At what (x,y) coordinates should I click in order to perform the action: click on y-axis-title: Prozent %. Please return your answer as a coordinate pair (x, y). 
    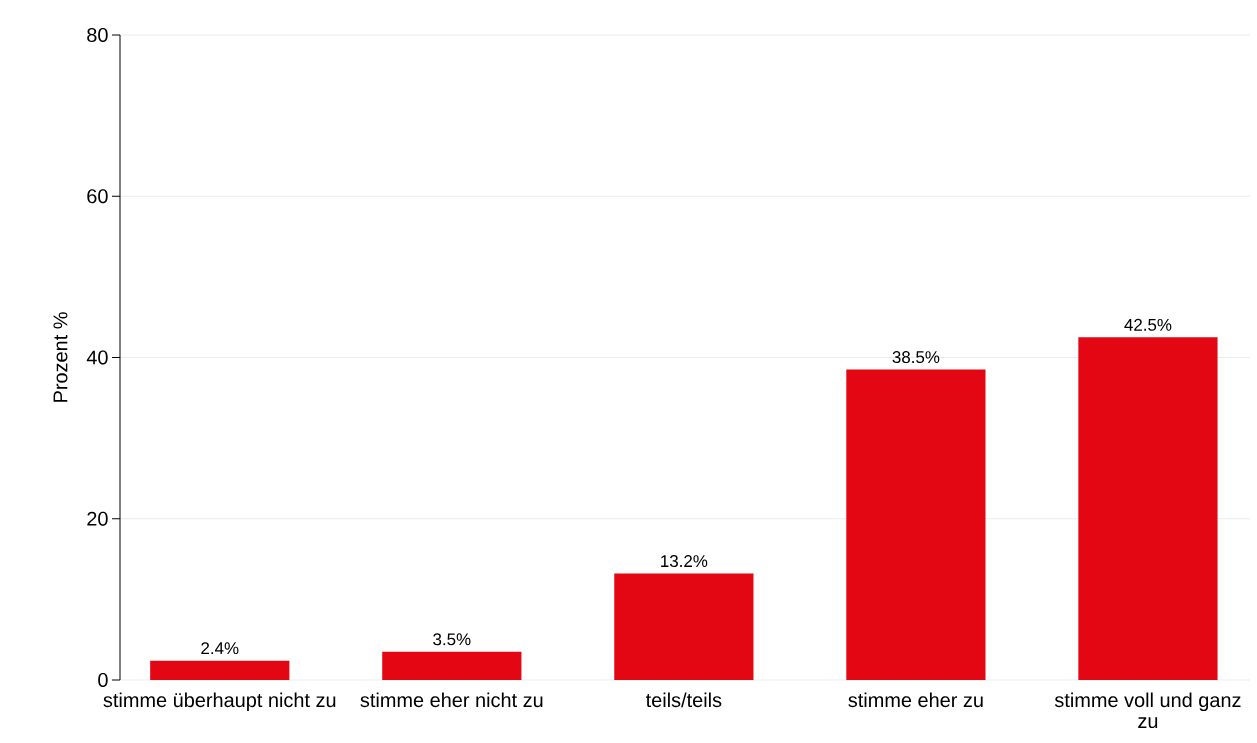
    Looking at the image, I should click on (60, 357).